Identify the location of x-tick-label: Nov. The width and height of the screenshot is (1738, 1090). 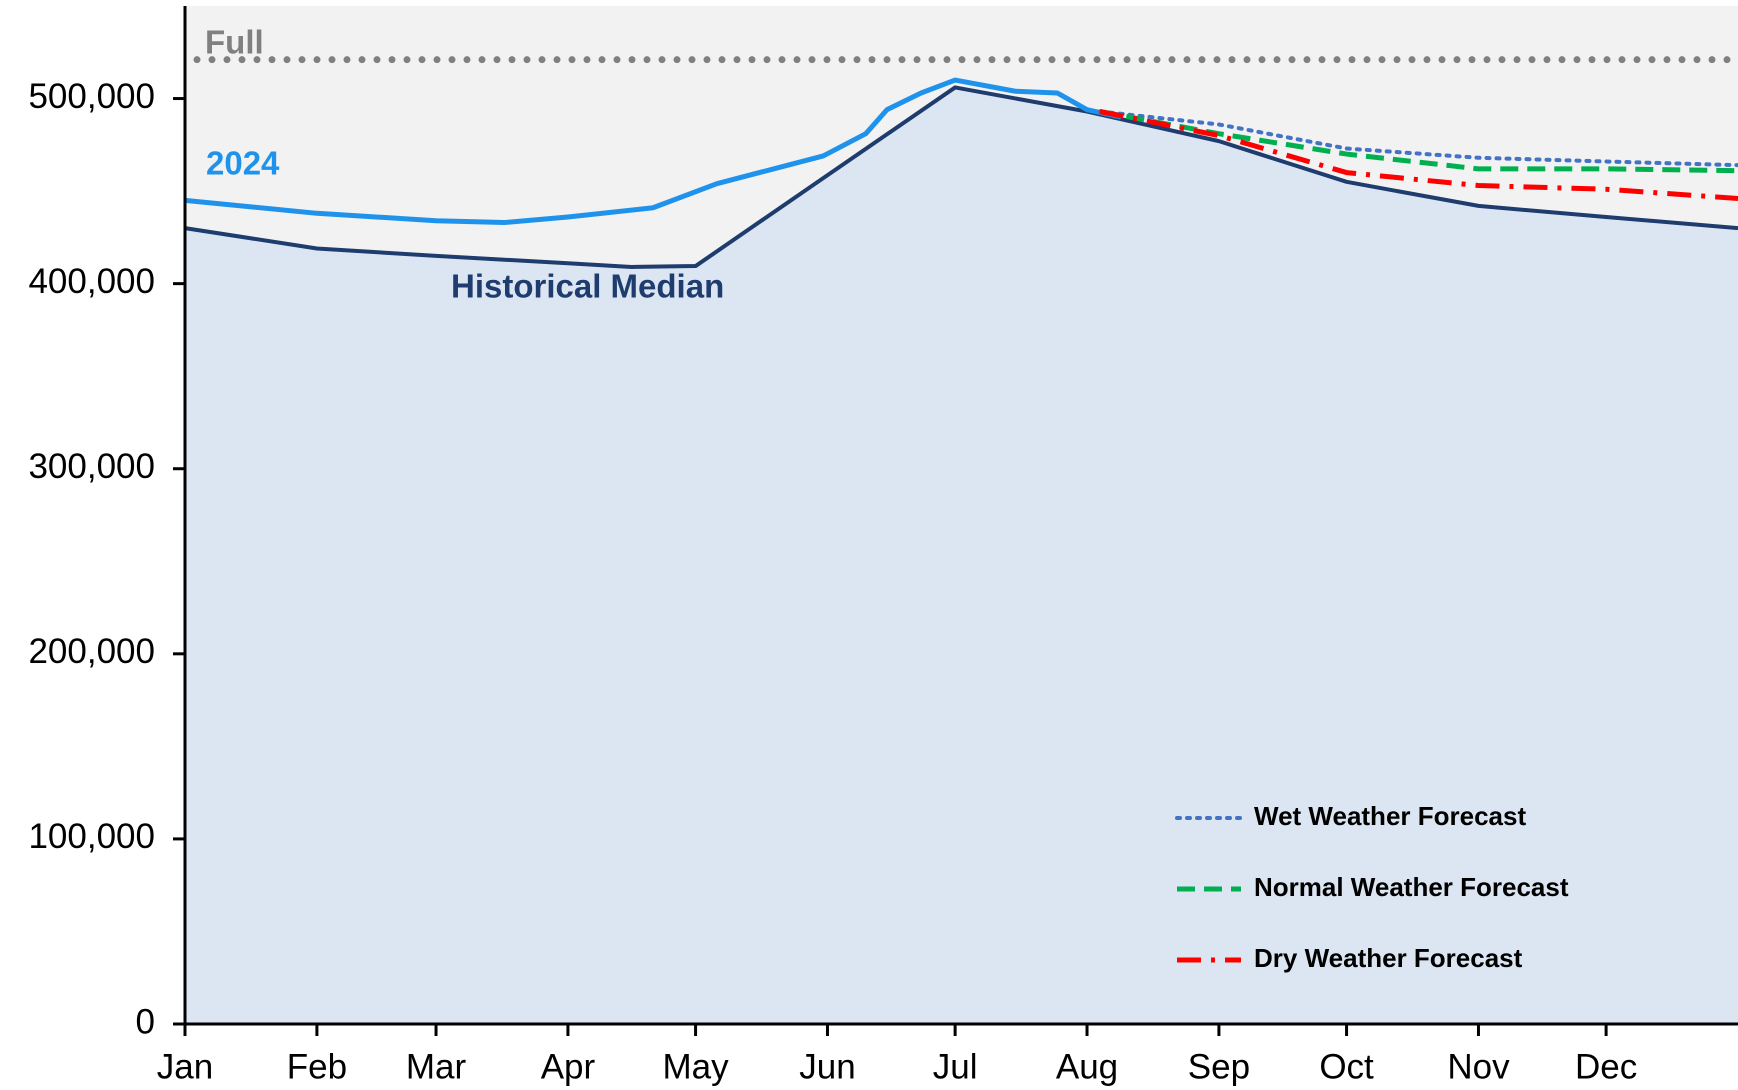
(1478, 1066).